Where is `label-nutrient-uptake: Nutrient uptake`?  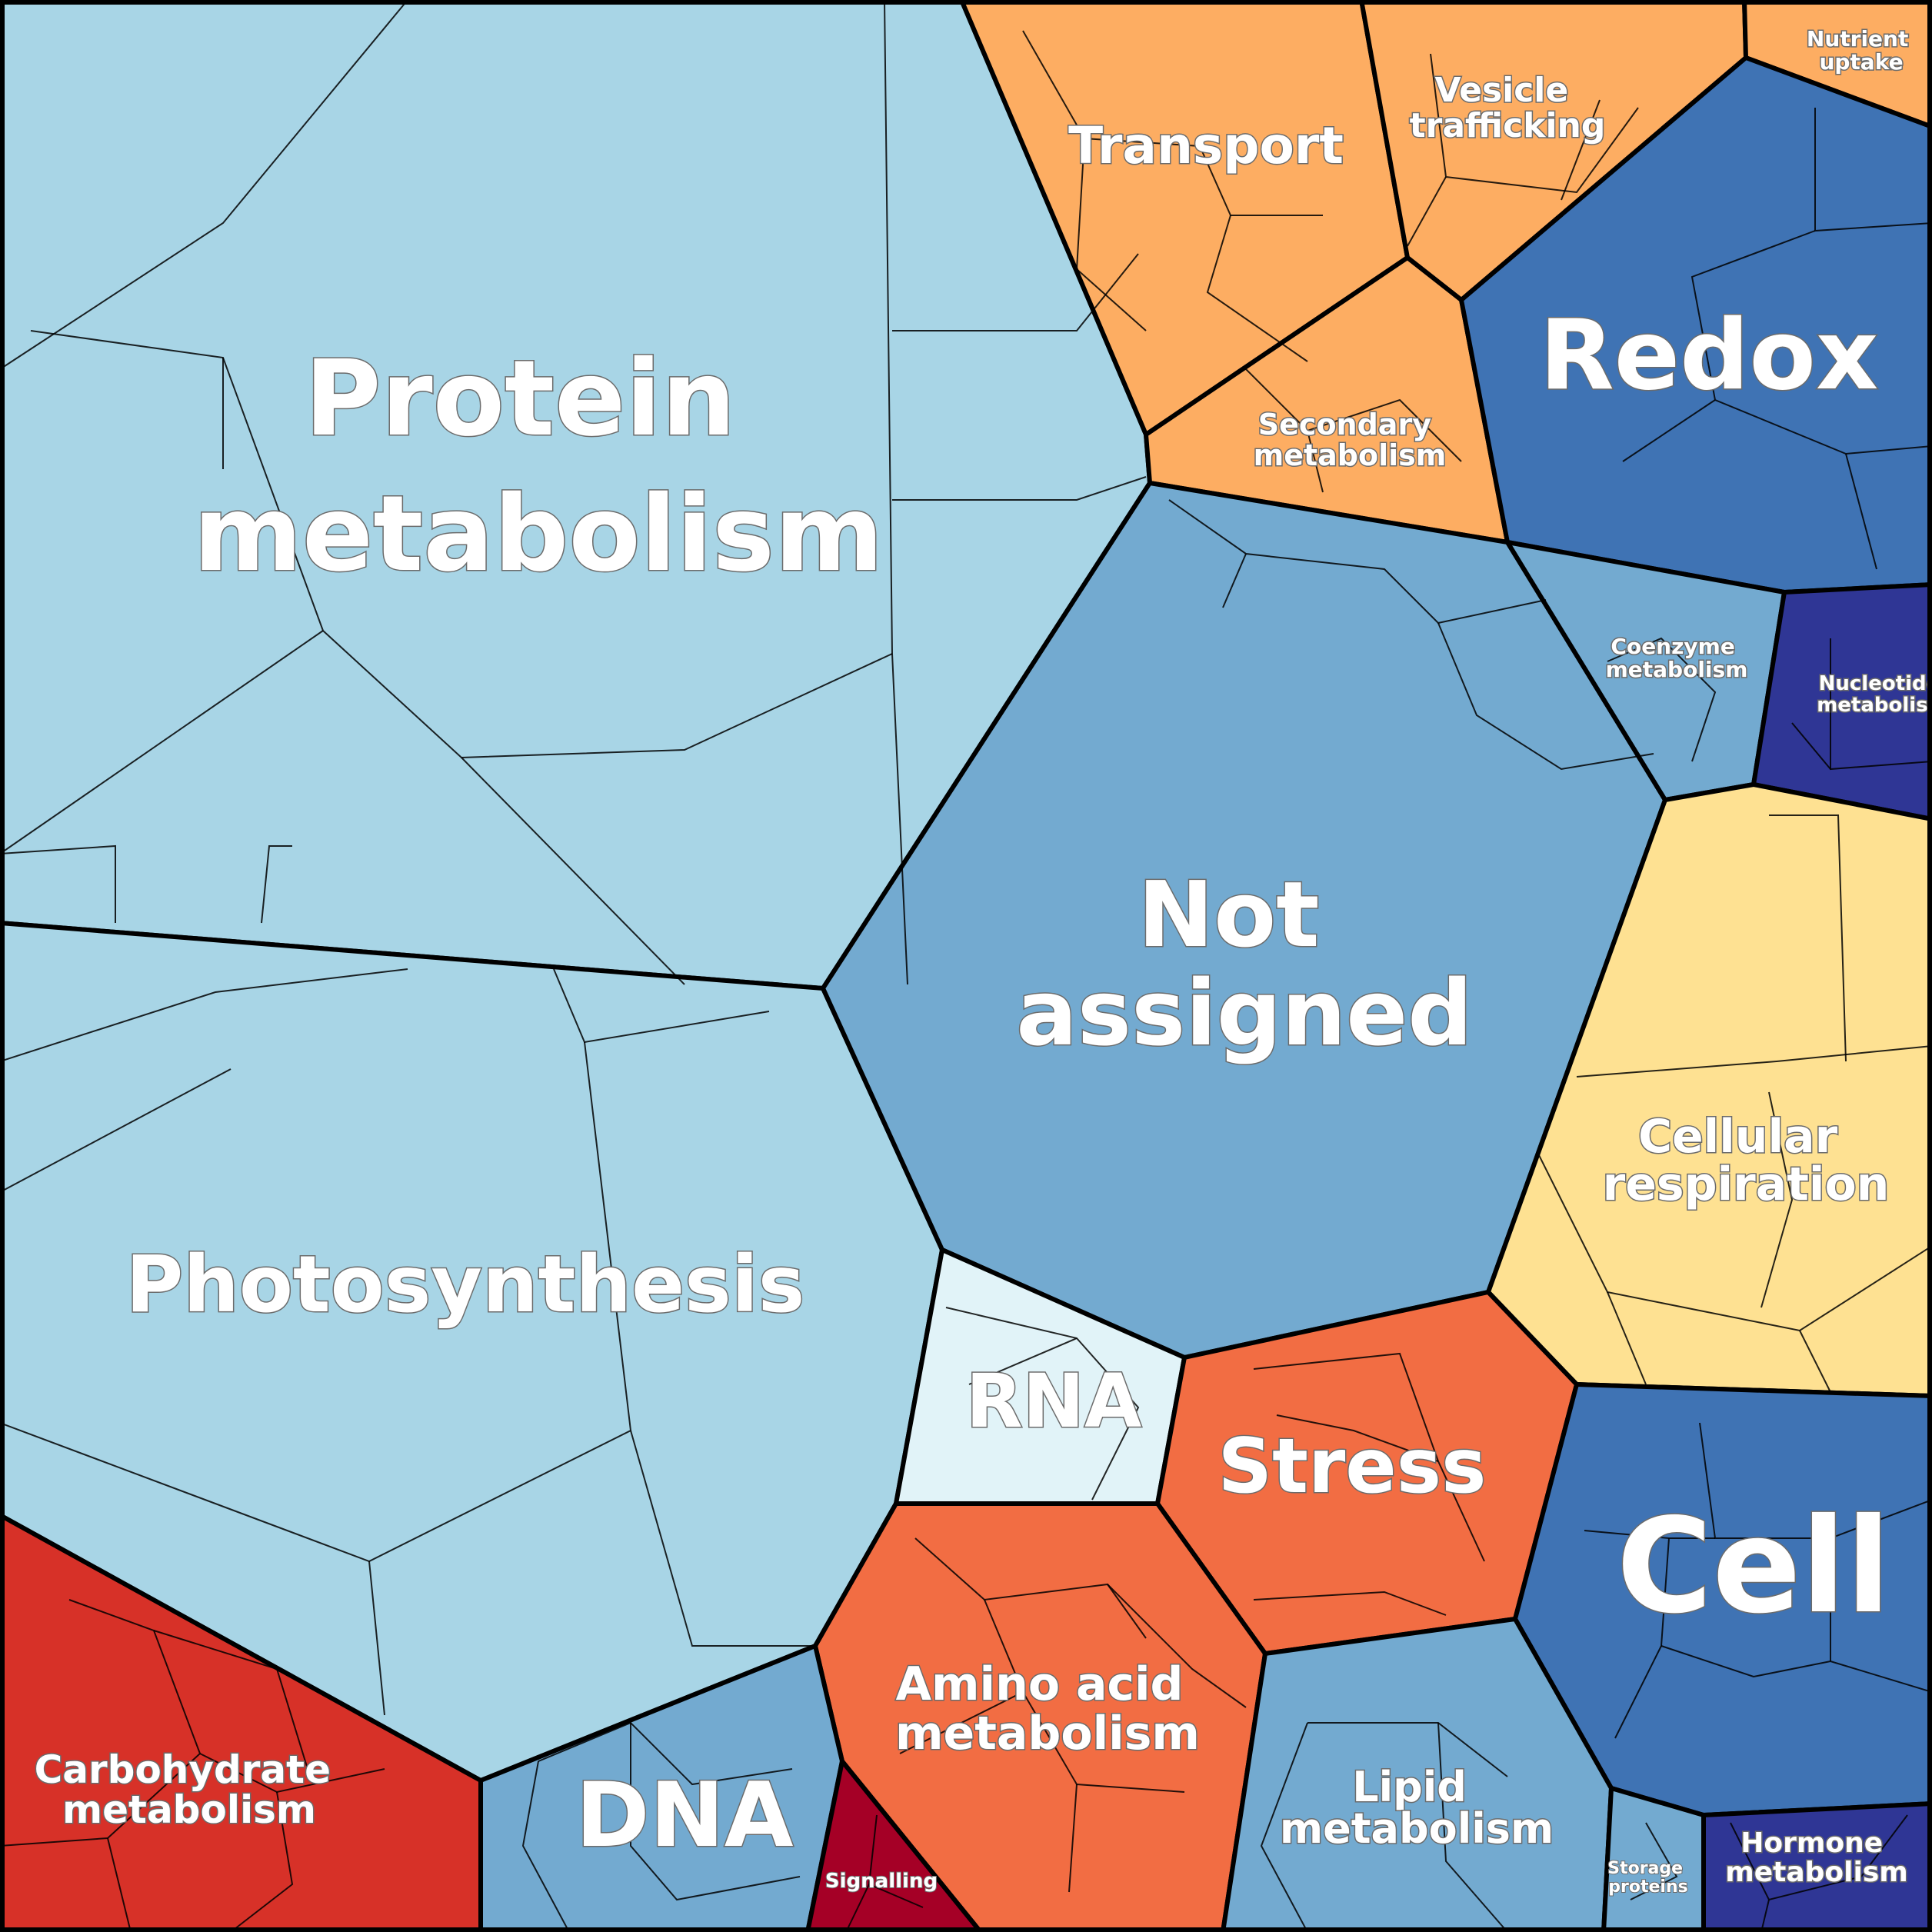
label-nutrient-uptake: Nutrient uptake is located at coordinates (1861, 50).